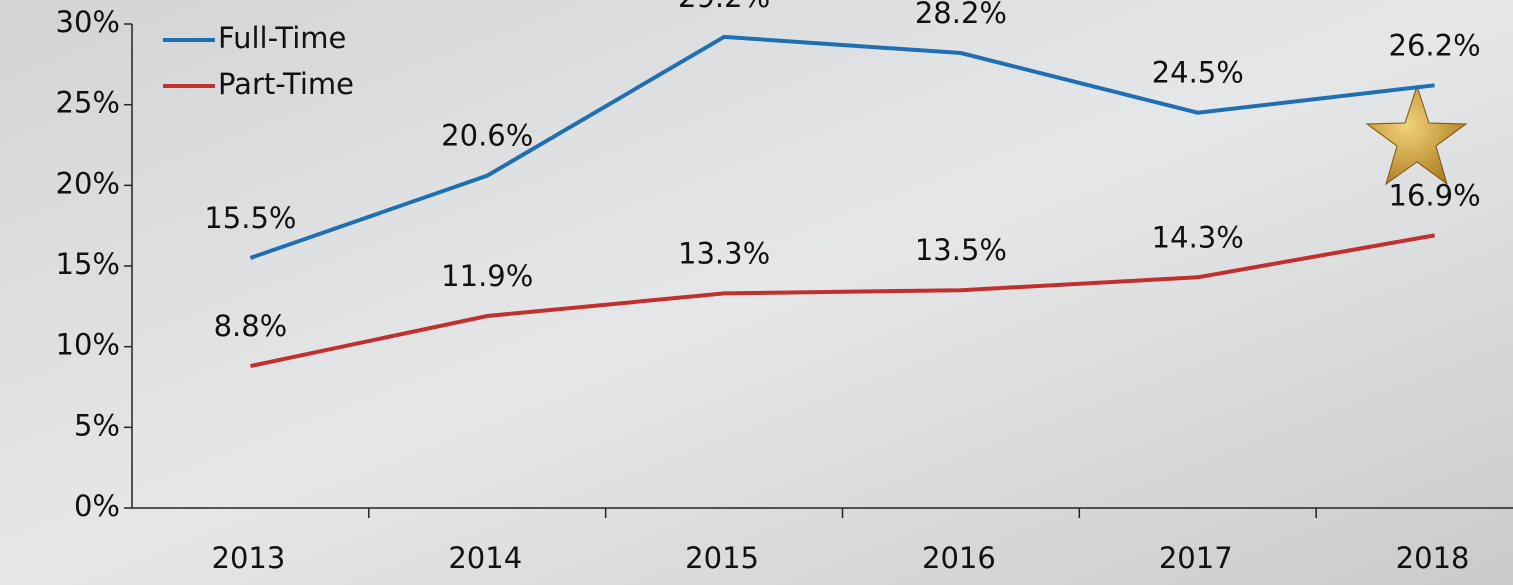  I want to click on y-tick-label: 5%, so click(97, 425).